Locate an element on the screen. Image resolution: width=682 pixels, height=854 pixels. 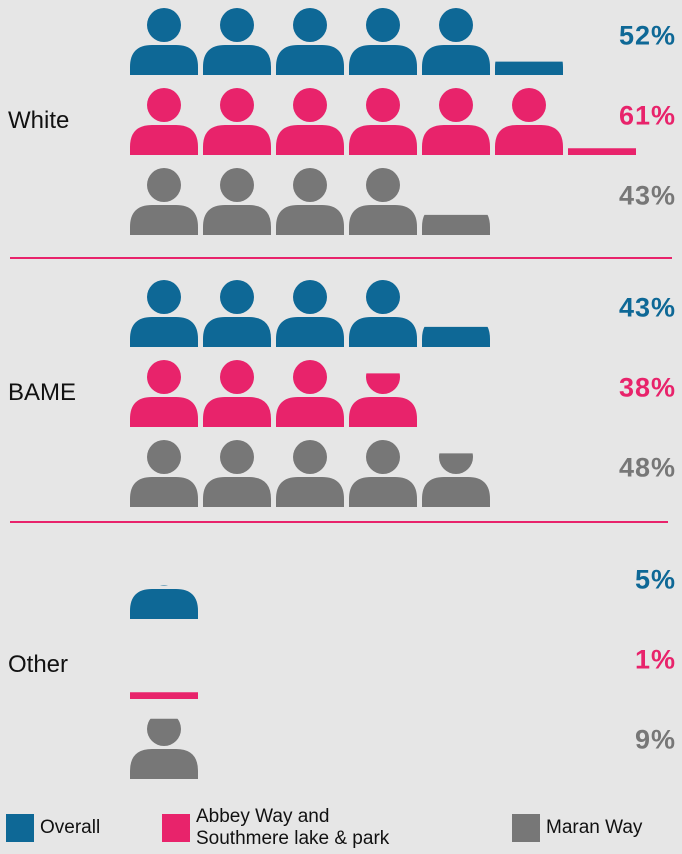
legend-item: Maran Way is located at coordinates (597, 828).